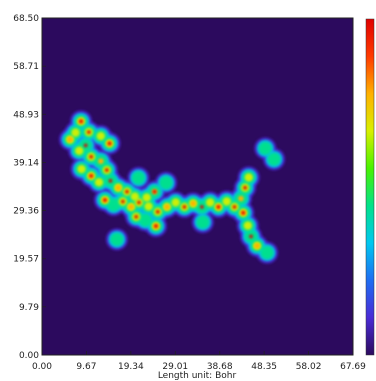 The width and height of the screenshot is (376, 381). Describe the element at coordinates (29, 308) in the screenshot. I see `y-tick-label: 9.79` at that location.